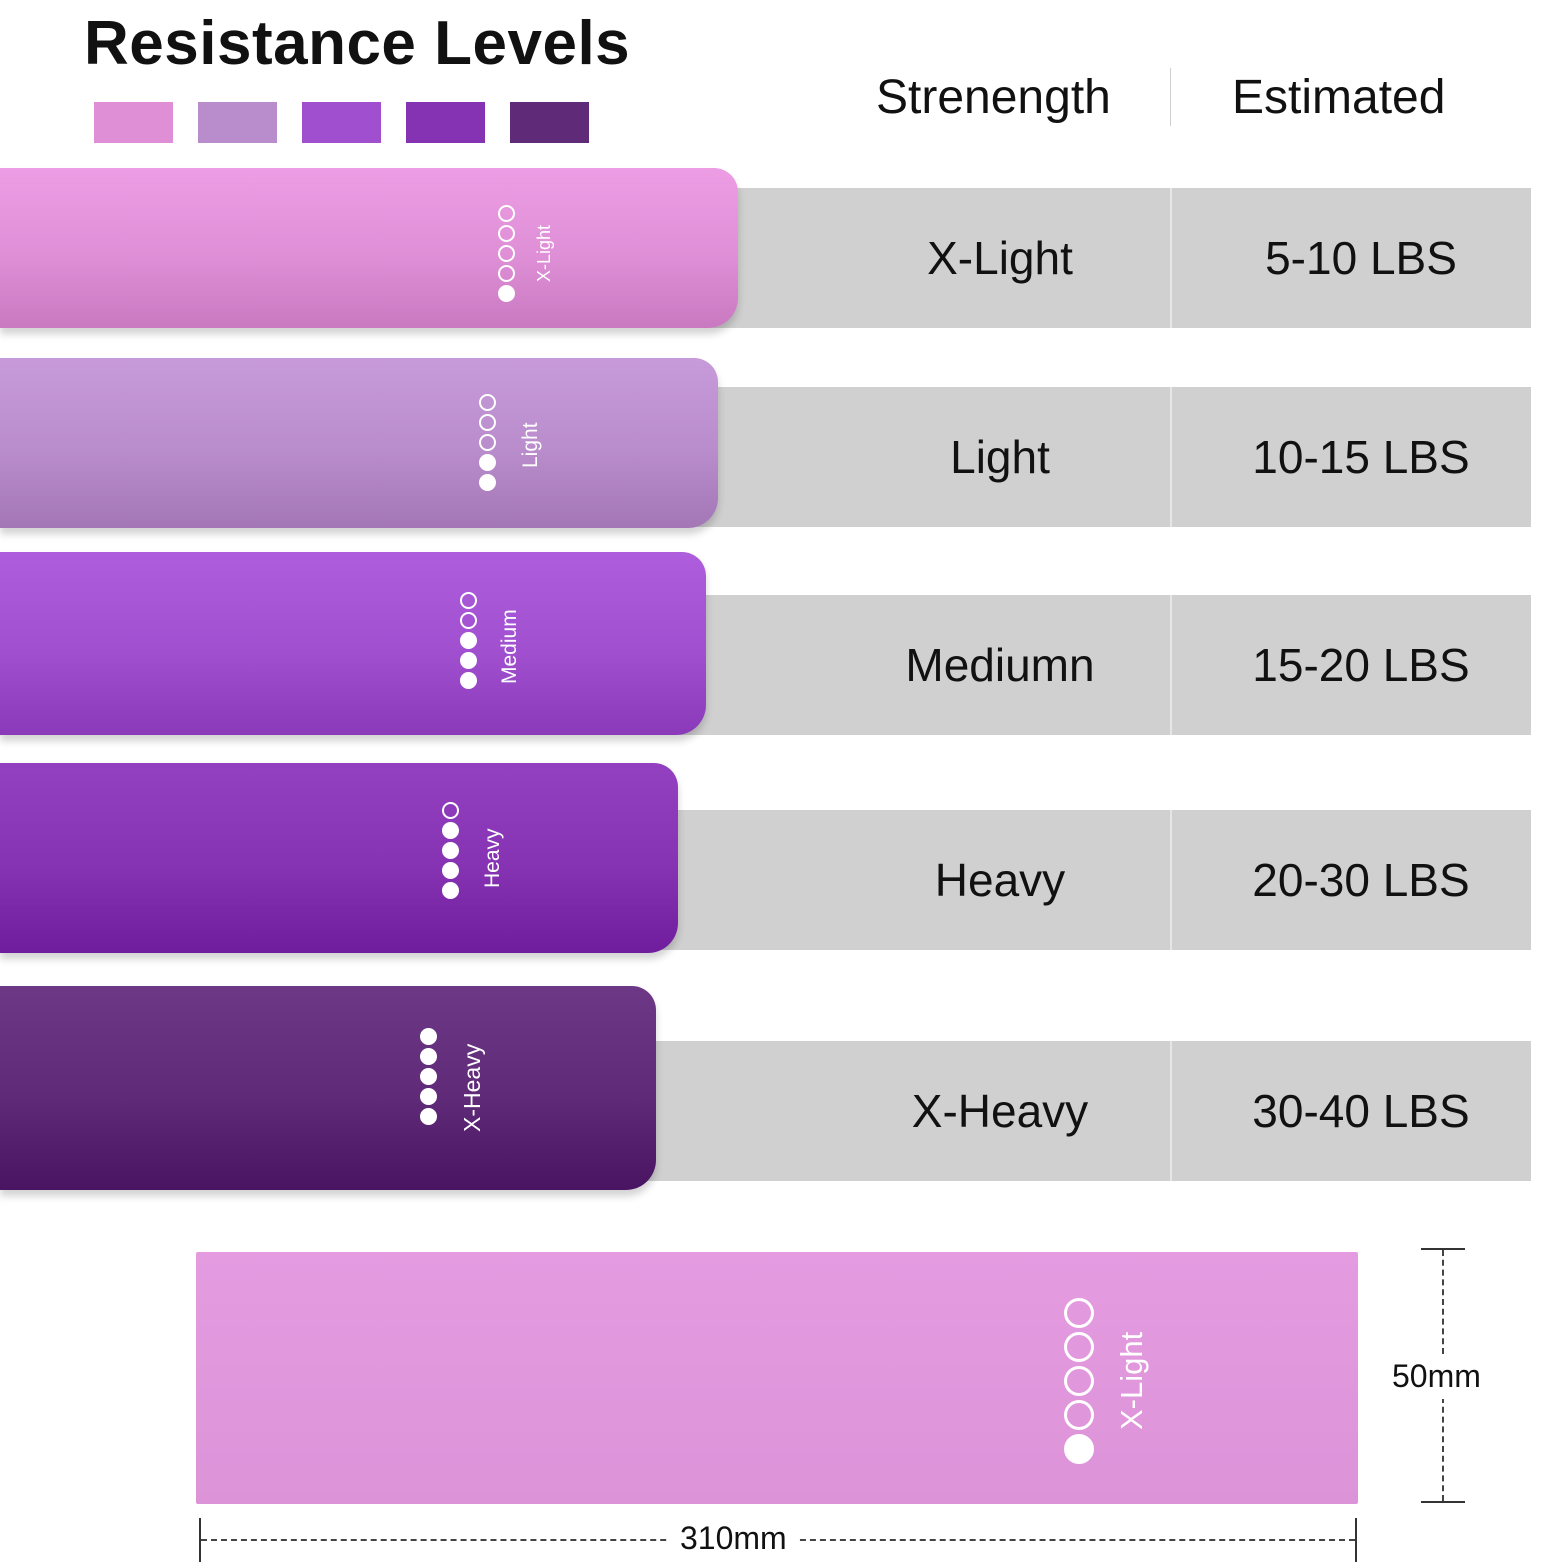 Image resolution: width=1568 pixels, height=1568 pixels. What do you see at coordinates (353, 643) in the screenshot?
I see `resistance-band-medium` at bounding box center [353, 643].